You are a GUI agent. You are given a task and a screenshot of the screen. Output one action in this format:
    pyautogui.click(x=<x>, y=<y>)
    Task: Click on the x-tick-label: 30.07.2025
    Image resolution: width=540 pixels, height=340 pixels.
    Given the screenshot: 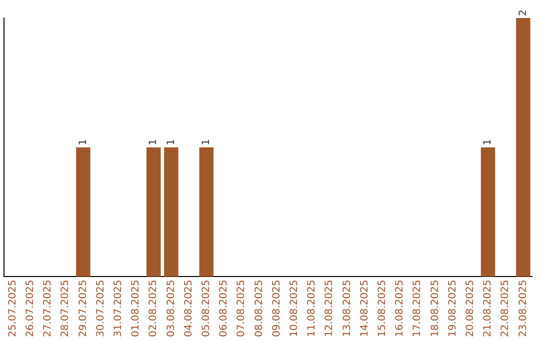 What is the action you would take?
    pyautogui.click(x=100, y=309)
    